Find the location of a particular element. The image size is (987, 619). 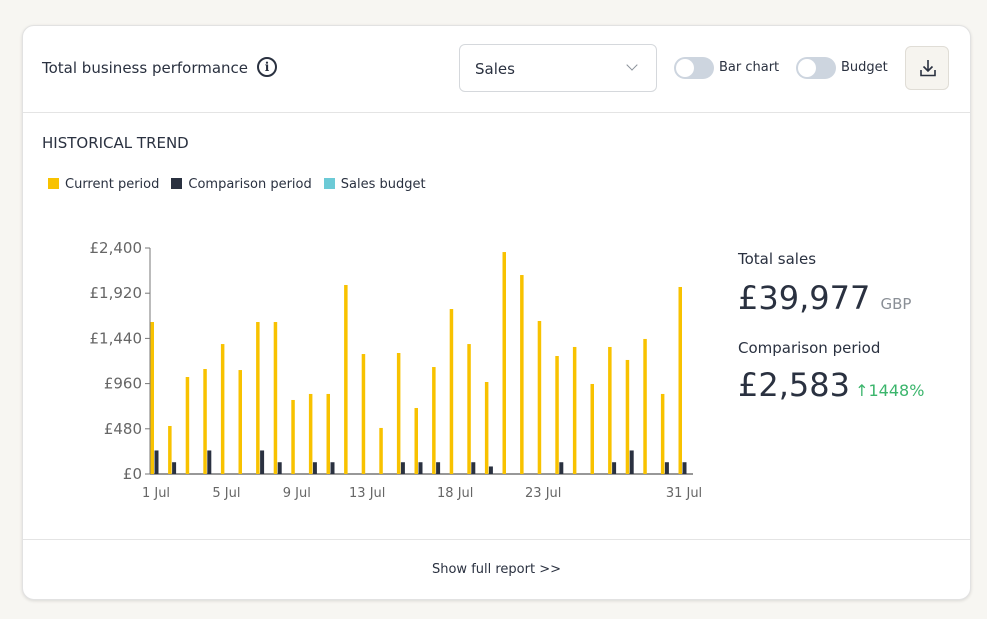

x-tick-label: 23 Jul is located at coordinates (543, 493).